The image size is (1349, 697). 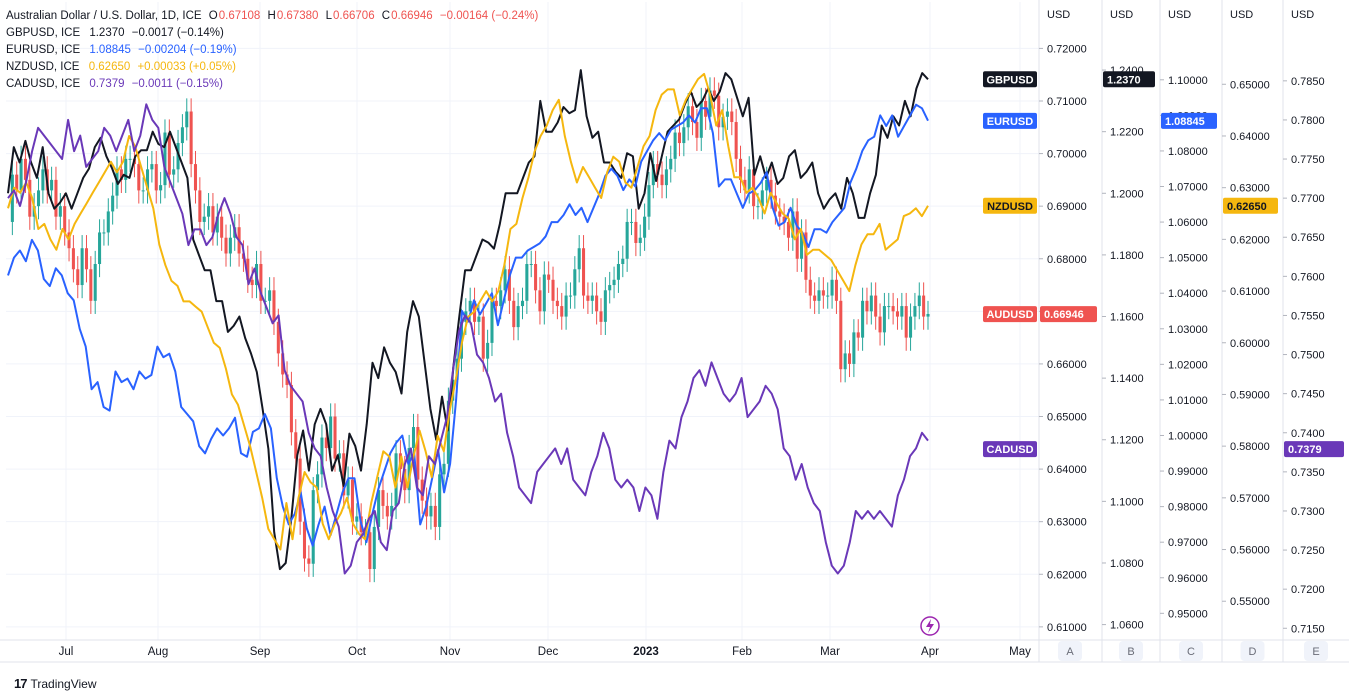 I want to click on axis-badge-label: C, so click(x=1191, y=652).